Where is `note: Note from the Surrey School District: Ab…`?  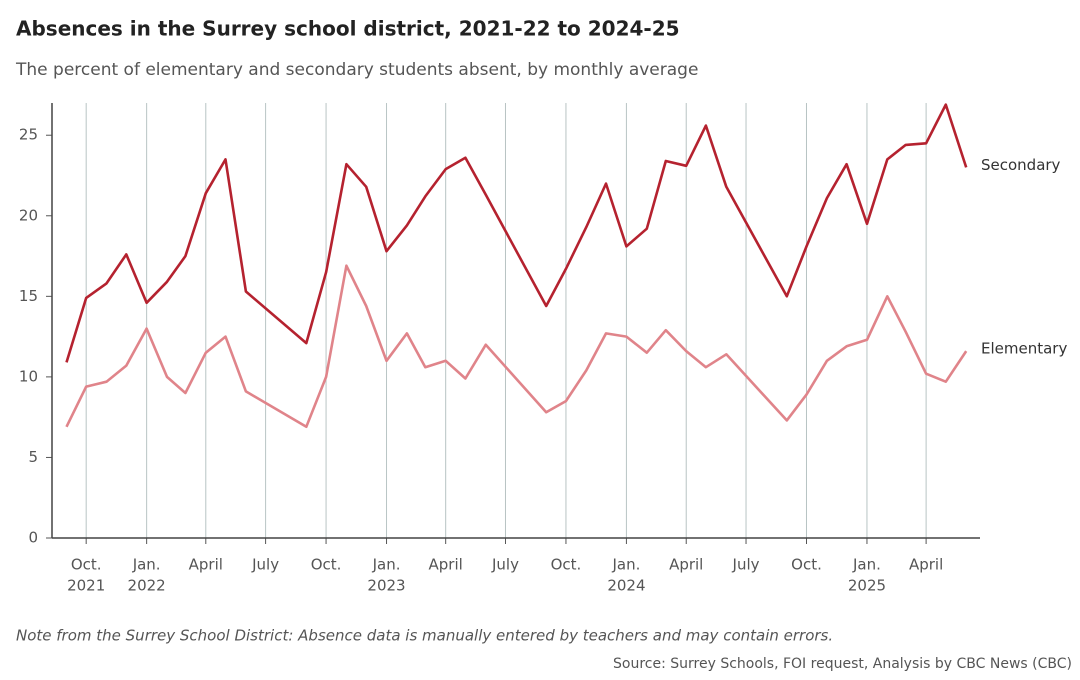 note: Note from the Surrey School District: Ab… is located at coordinates (424, 636).